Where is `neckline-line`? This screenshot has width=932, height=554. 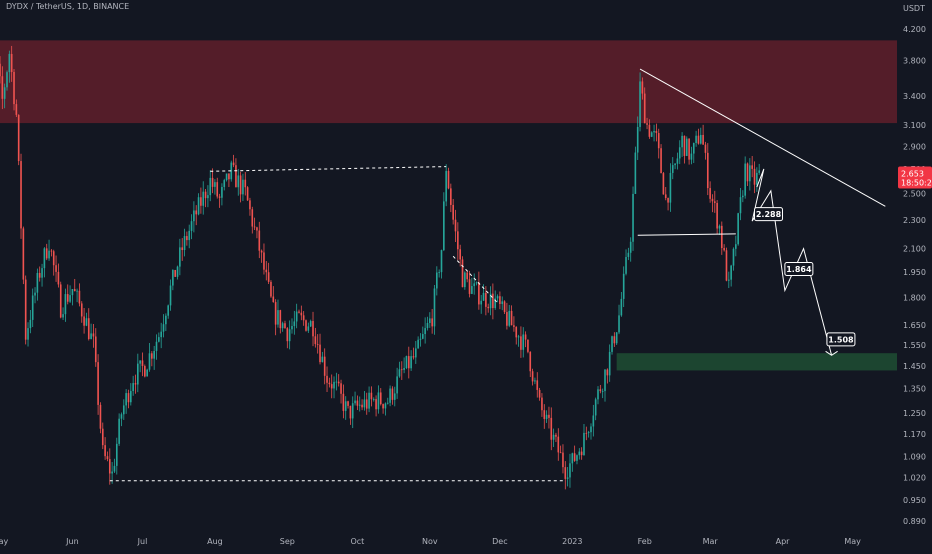
neckline-line is located at coordinates (686, 234).